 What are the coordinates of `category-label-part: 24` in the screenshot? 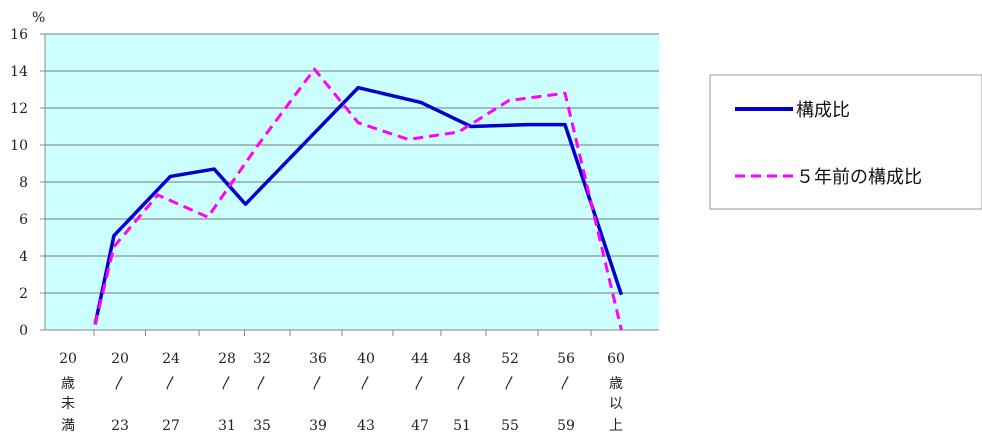 It's located at (171, 359).